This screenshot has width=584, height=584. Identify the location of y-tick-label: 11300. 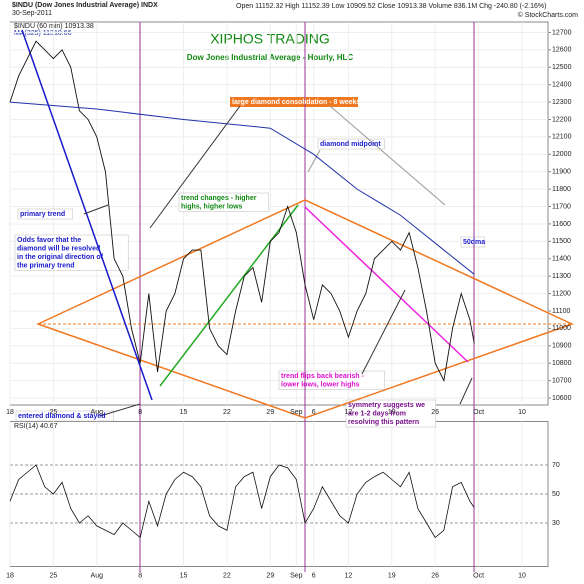
(561, 276).